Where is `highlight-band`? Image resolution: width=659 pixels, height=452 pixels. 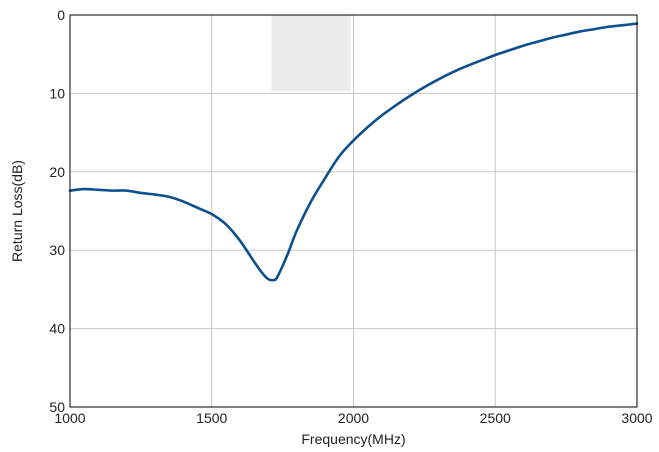
highlight-band is located at coordinates (311, 53).